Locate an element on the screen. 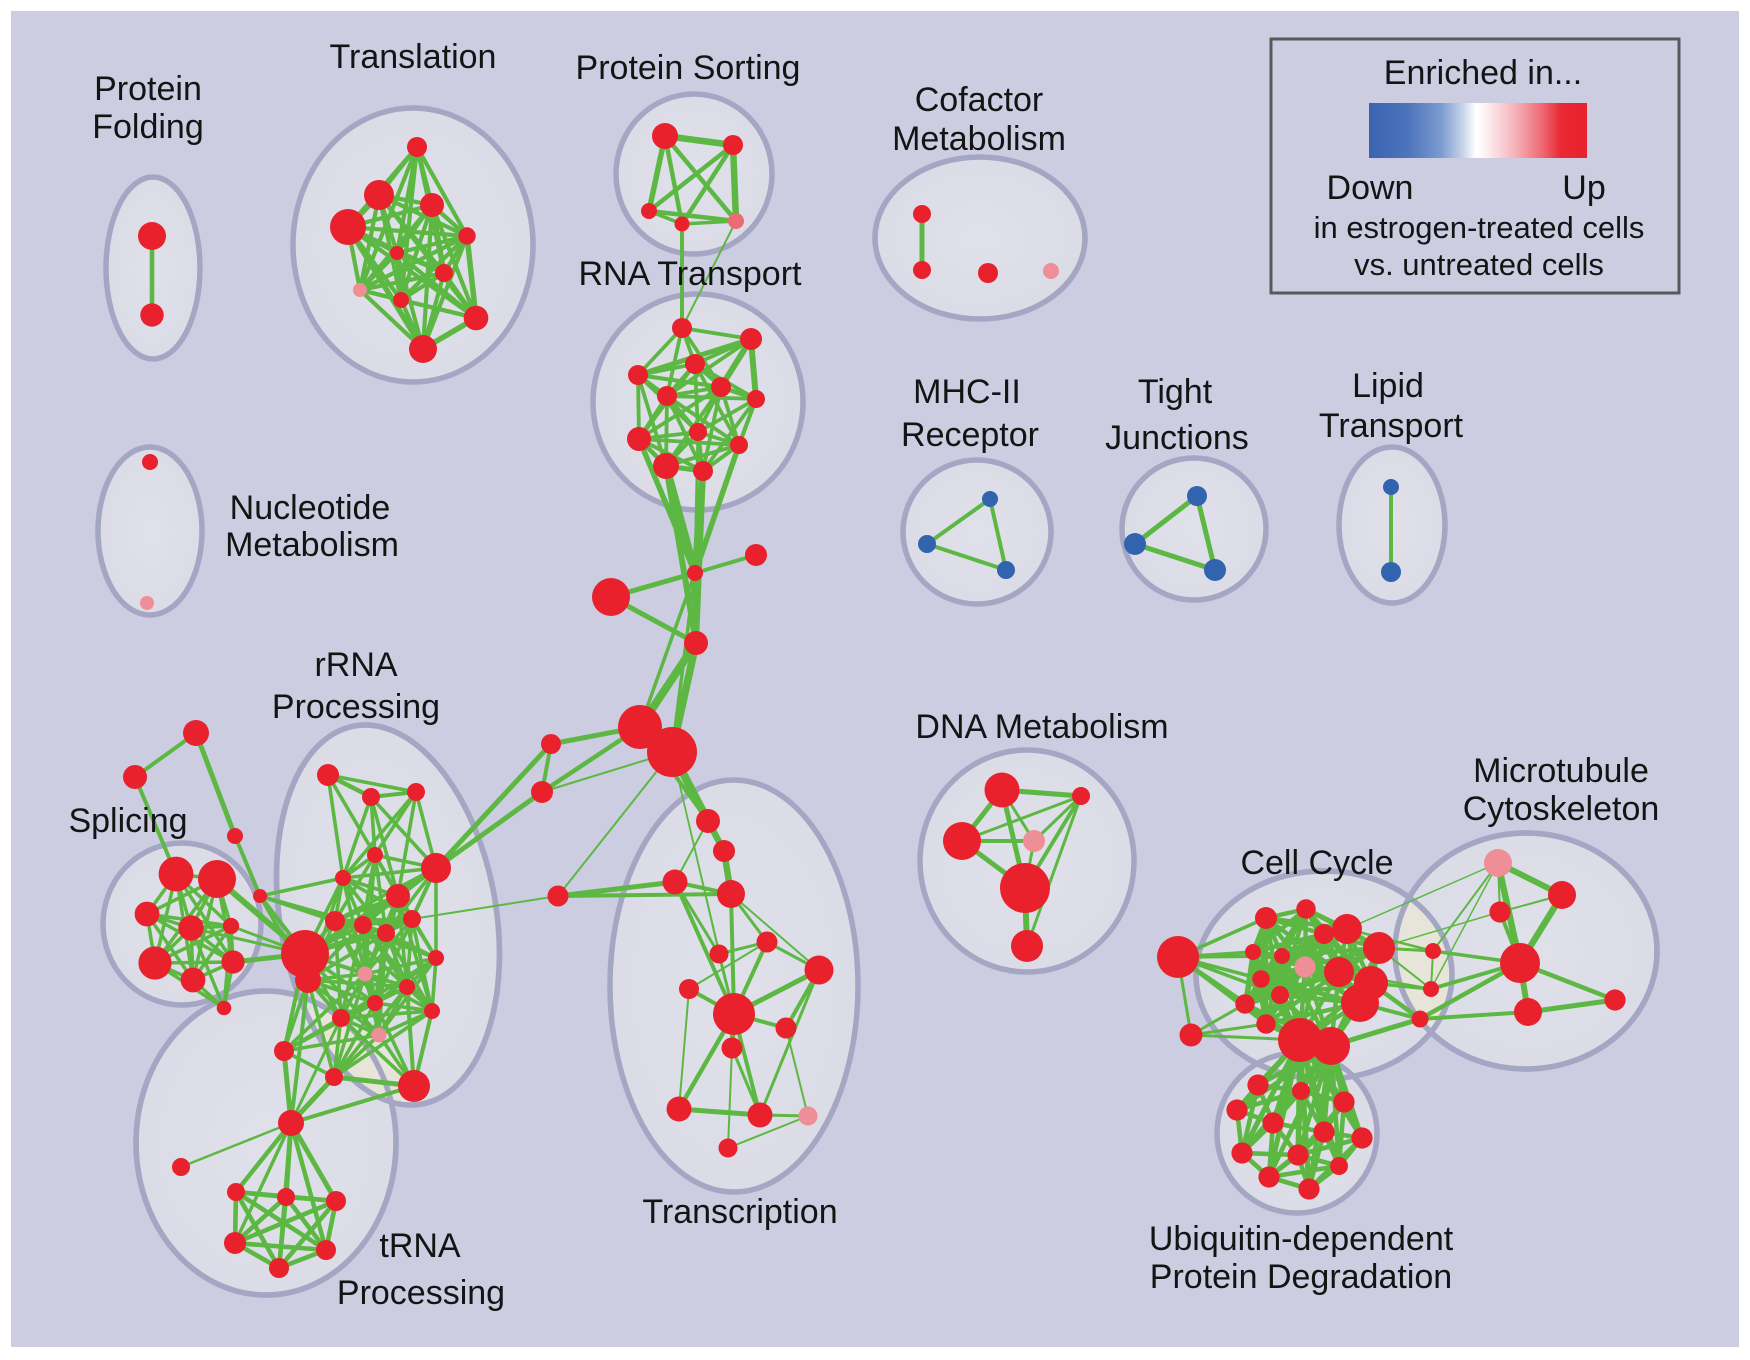  svg-text: Receptor is located at coordinates (970, 435).